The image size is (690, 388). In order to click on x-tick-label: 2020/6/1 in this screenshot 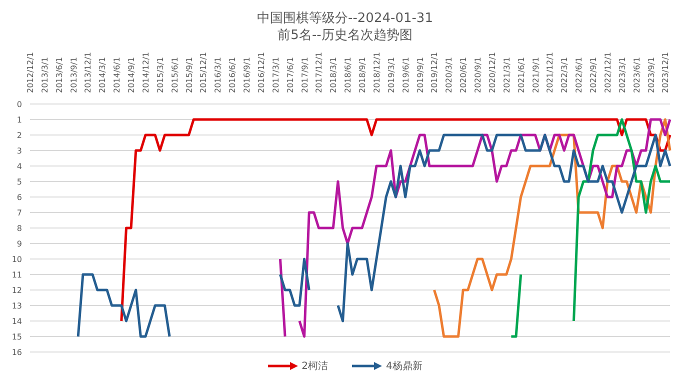, I will do `click(463, 75)`.